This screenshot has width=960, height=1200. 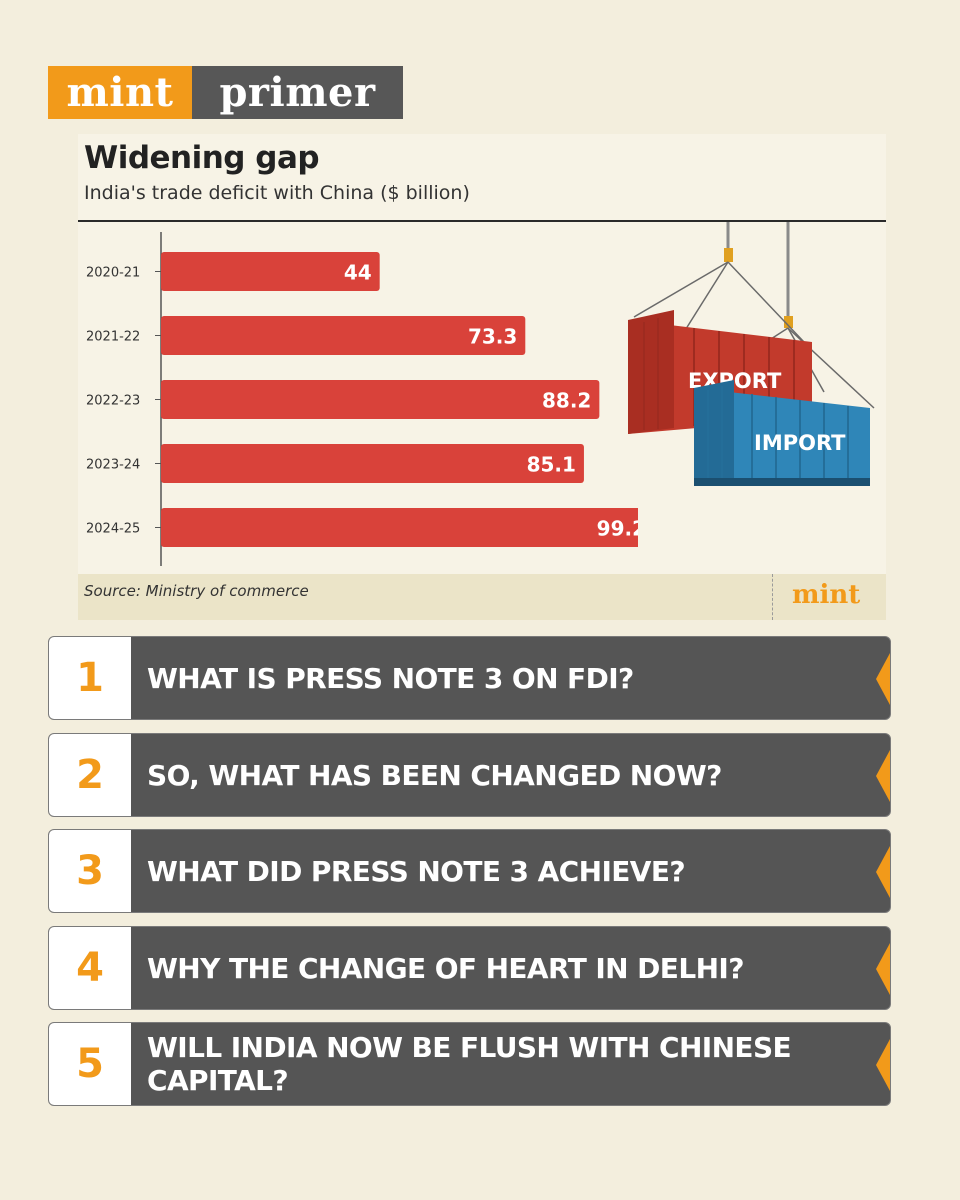 What do you see at coordinates (202, 158) in the screenshot?
I see `chart-title: Widening gap` at bounding box center [202, 158].